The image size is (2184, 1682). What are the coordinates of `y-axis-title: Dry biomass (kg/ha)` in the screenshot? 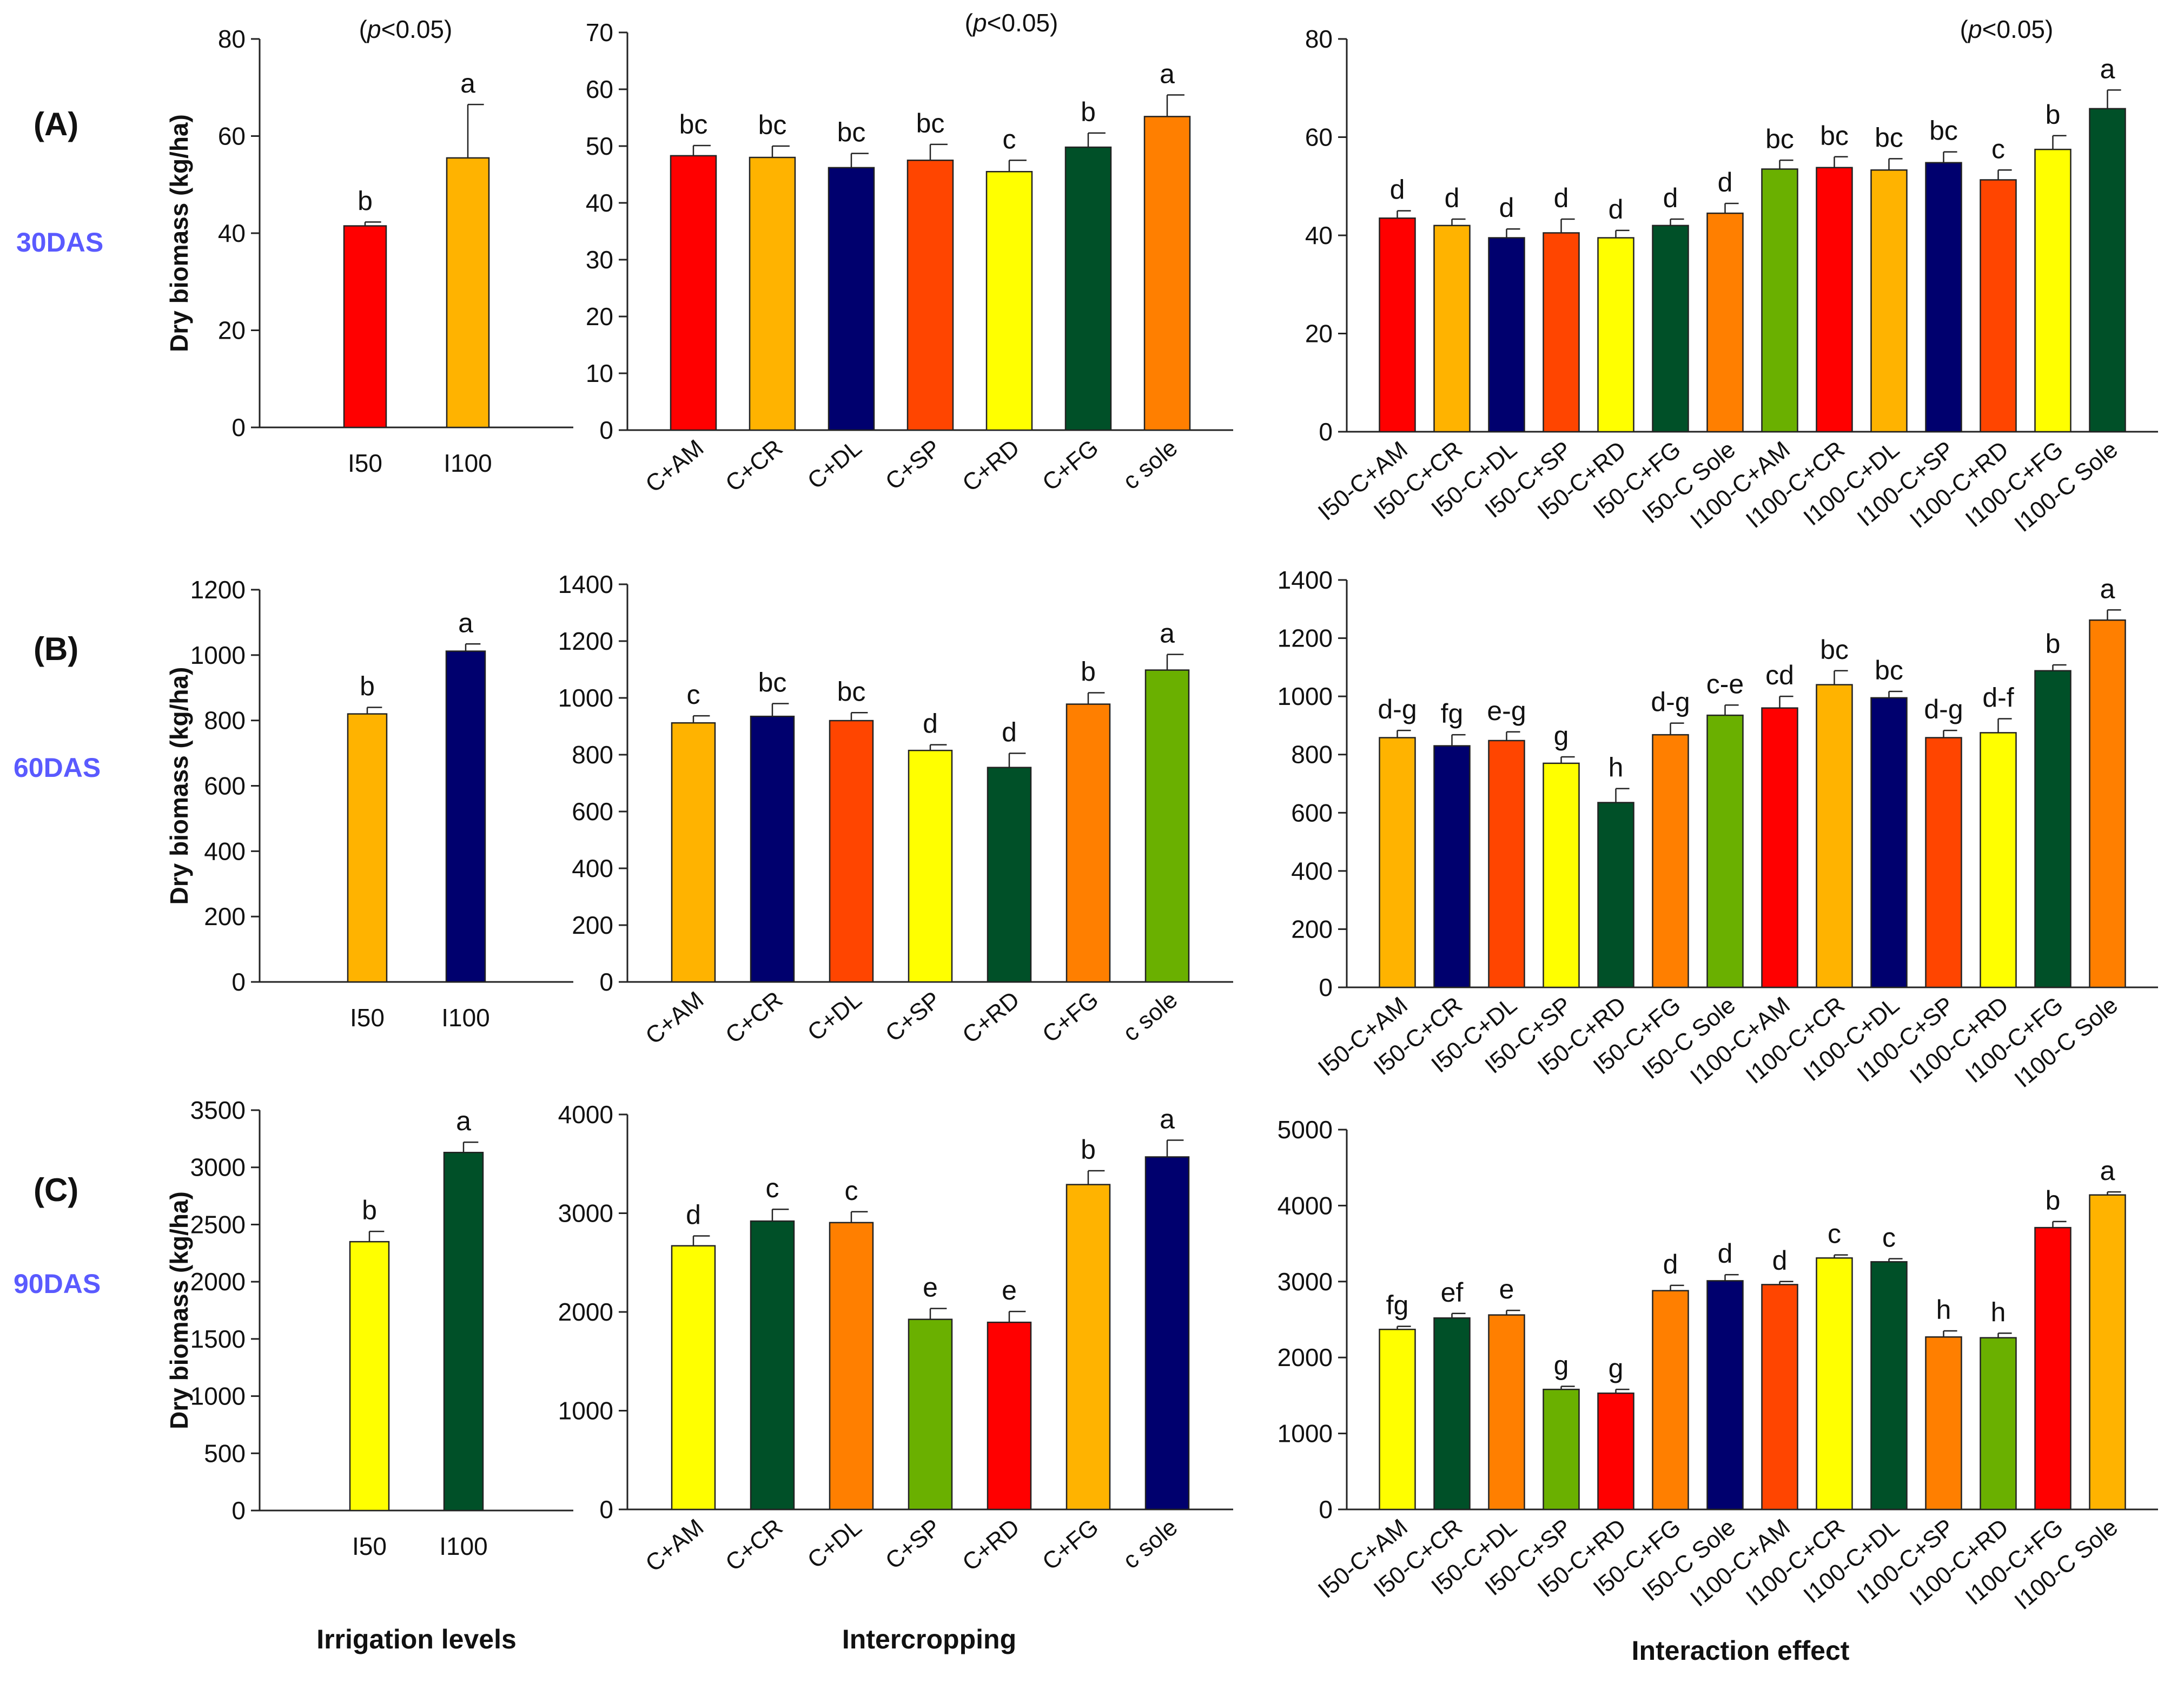 It's located at (179, 1310).